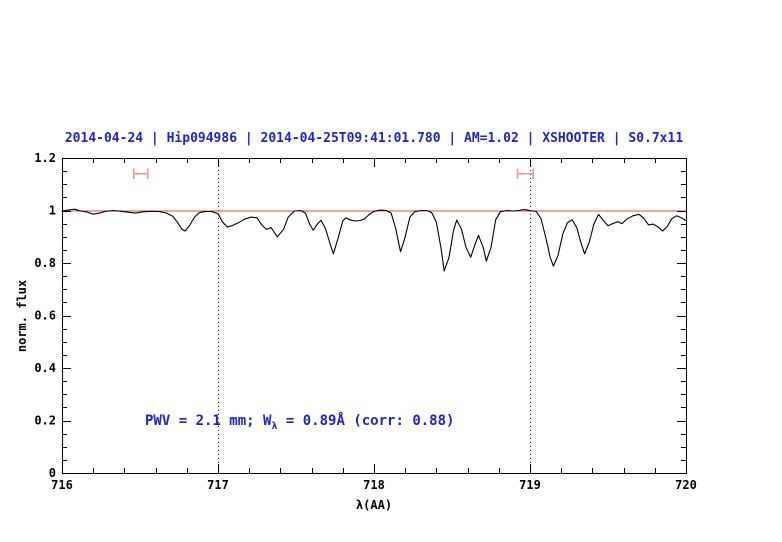 Image resolution: width=782 pixels, height=542 pixels. I want to click on y-tick-label: 0.4, so click(45, 368).